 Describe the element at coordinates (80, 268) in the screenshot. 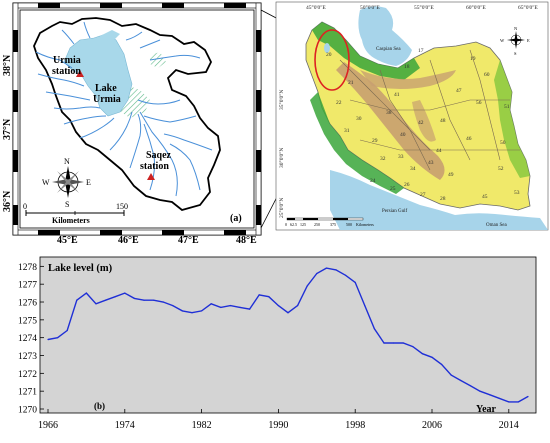

I see `chart-title: Lake level (m)` at that location.